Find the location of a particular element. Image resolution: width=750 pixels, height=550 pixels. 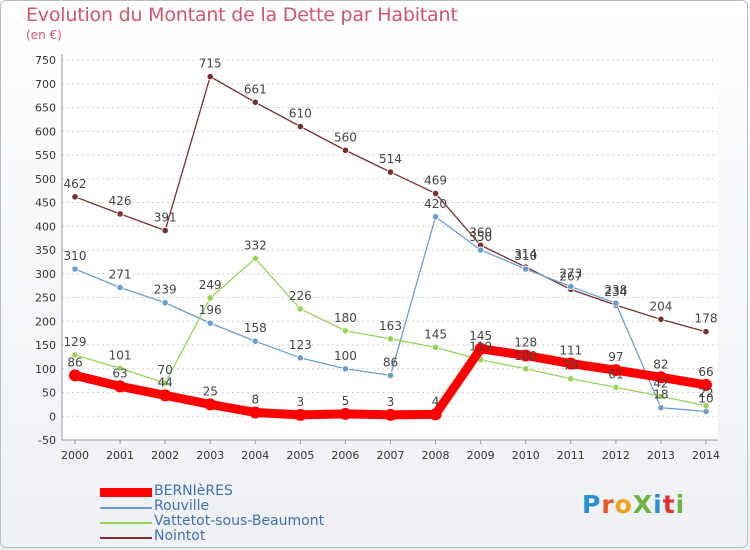

data-label: 66 is located at coordinates (705, 372).